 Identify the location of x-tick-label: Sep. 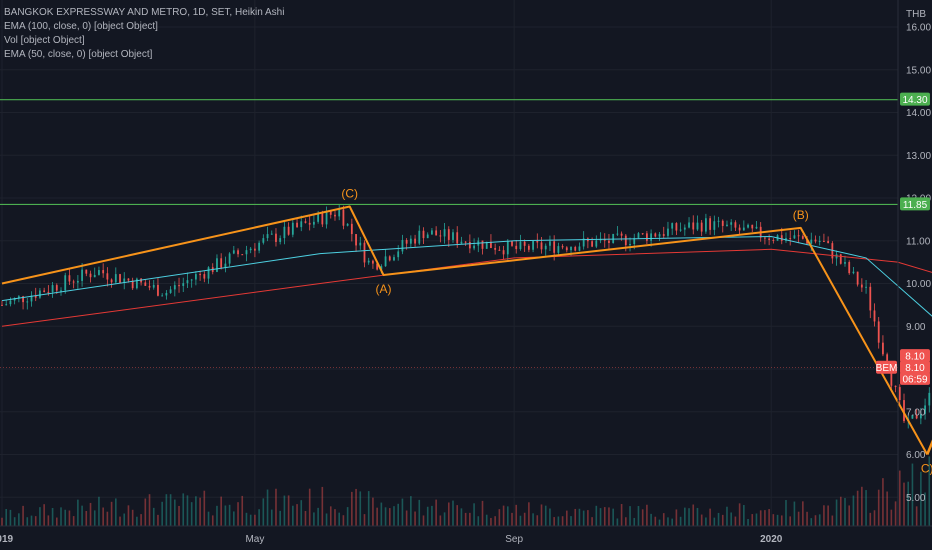
(514, 539).